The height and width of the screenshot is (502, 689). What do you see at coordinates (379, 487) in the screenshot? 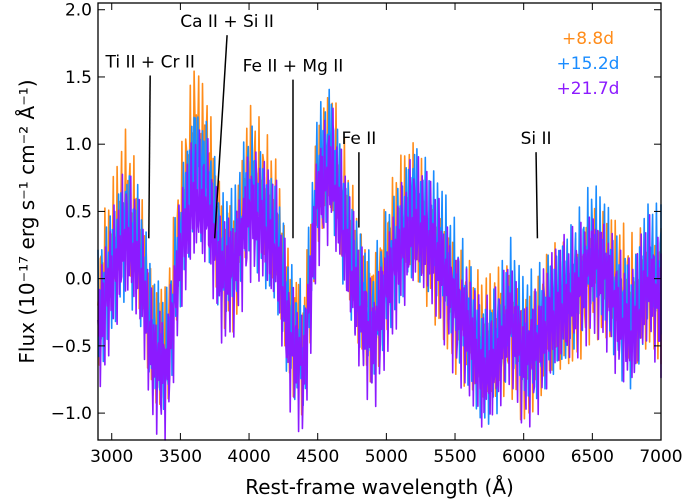
I see `x-axis-label: Rest-frame wavelength (Å)` at bounding box center [379, 487].